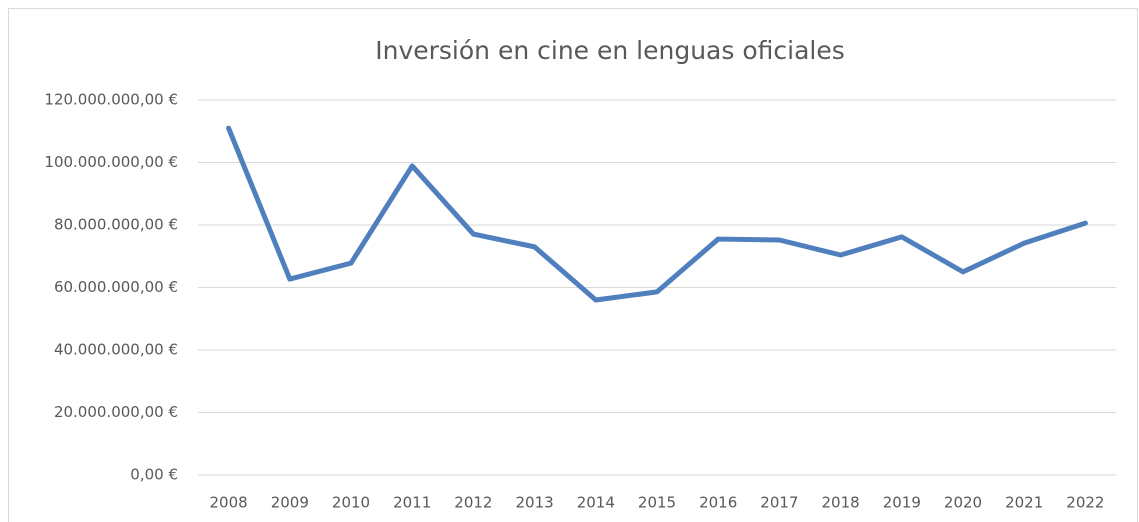 The height and width of the screenshot is (522, 1139). What do you see at coordinates (111, 100) in the screenshot?
I see `y-tick-label: 120.000.000,00 €` at bounding box center [111, 100].